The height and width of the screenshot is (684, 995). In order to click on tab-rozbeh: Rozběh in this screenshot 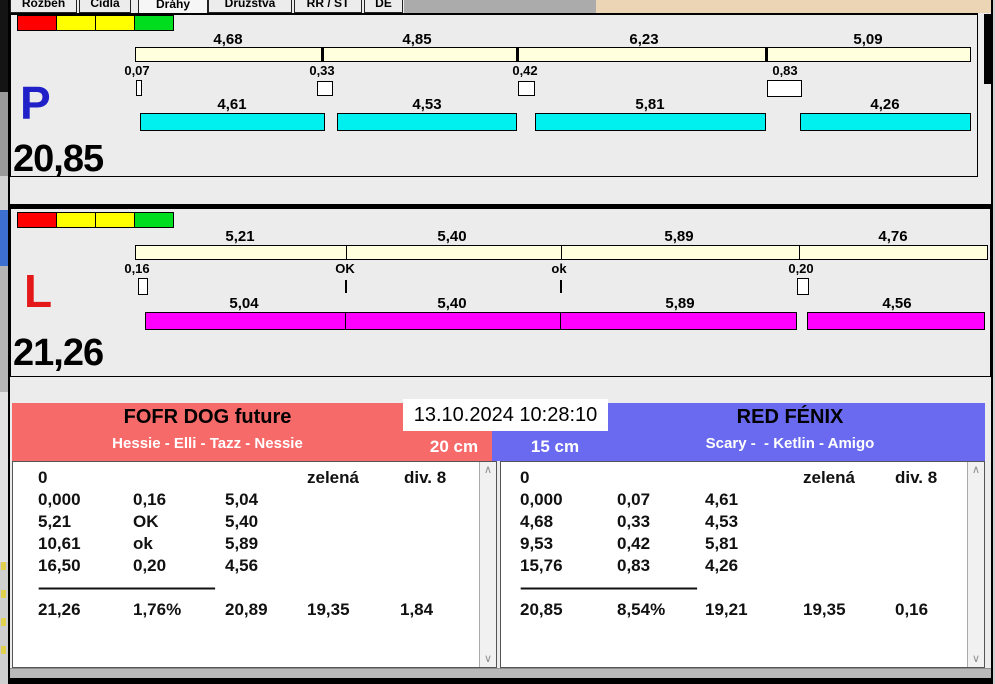, I will do `click(43, 6)`.